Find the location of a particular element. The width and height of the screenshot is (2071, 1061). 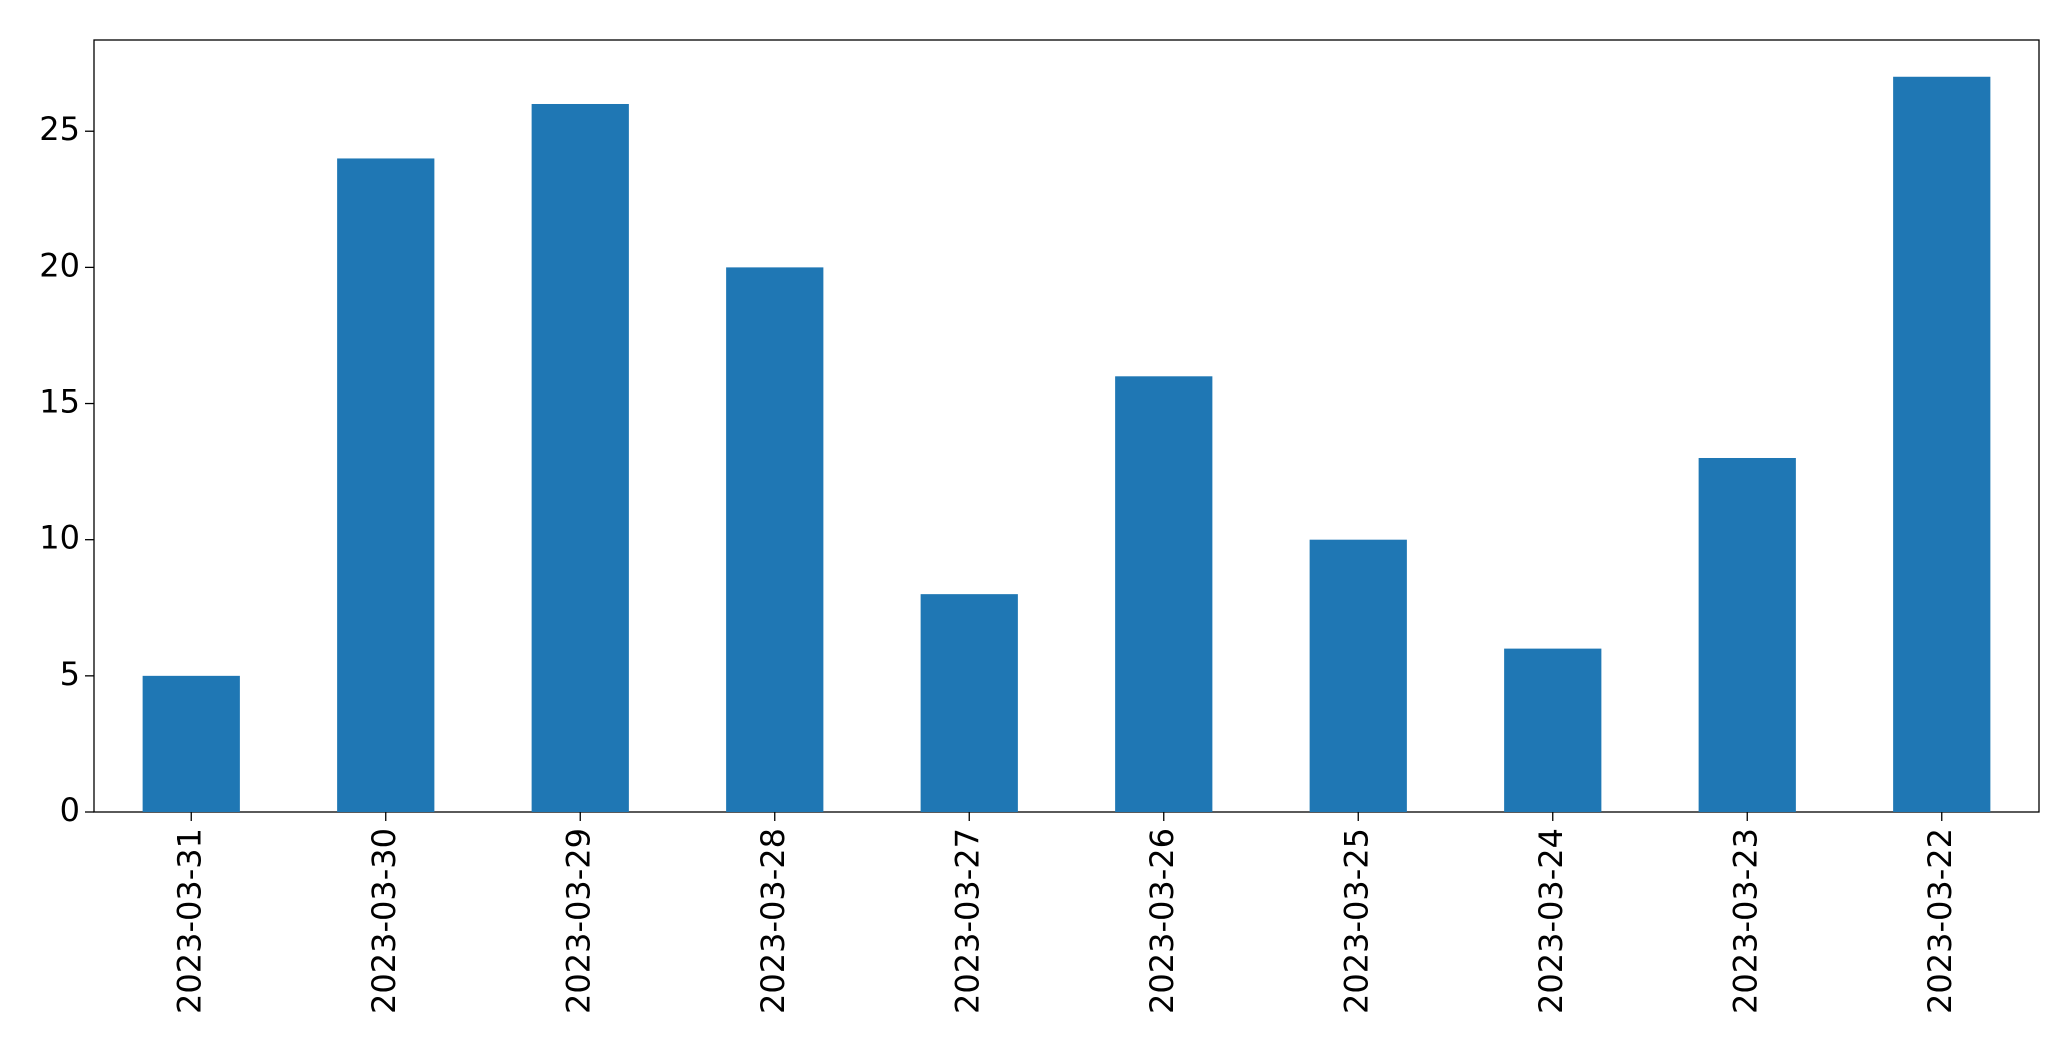

x-tick-label: 2023-03-22 is located at coordinates (1940, 921).